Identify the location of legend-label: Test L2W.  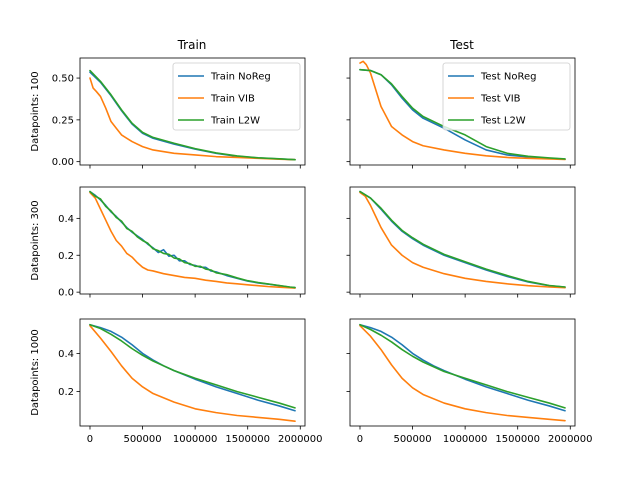
(503, 121).